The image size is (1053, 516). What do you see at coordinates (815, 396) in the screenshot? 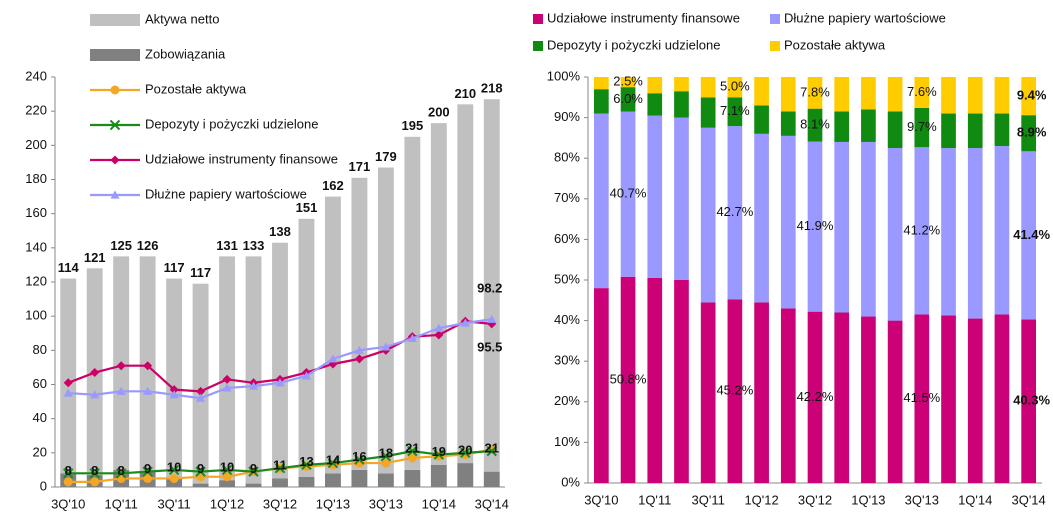
I see `data-label: 42.2%` at bounding box center [815, 396].